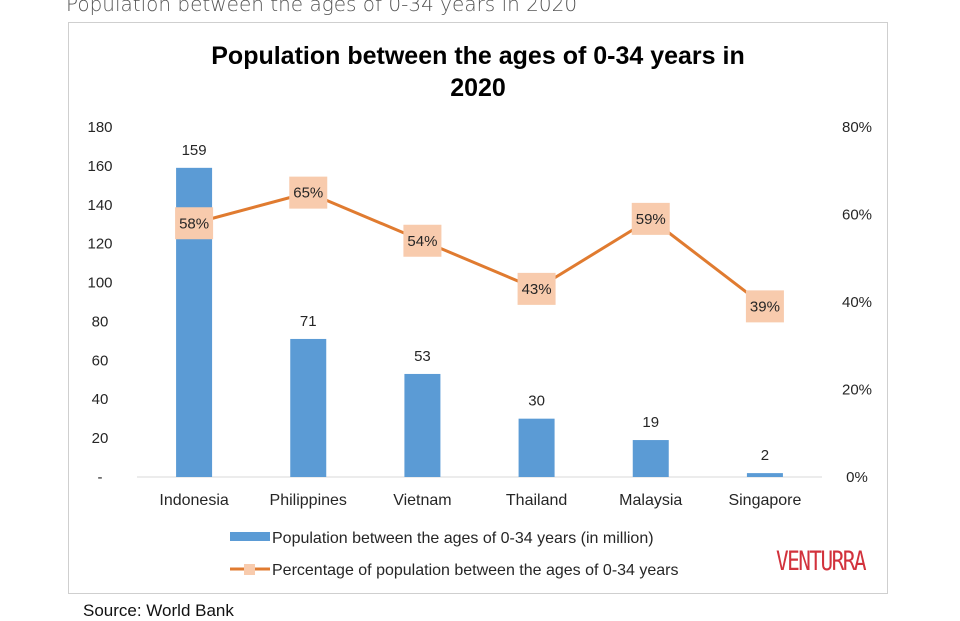 This screenshot has width=960, height=621. I want to click on left-axis-tick-label: 20, so click(100, 438).